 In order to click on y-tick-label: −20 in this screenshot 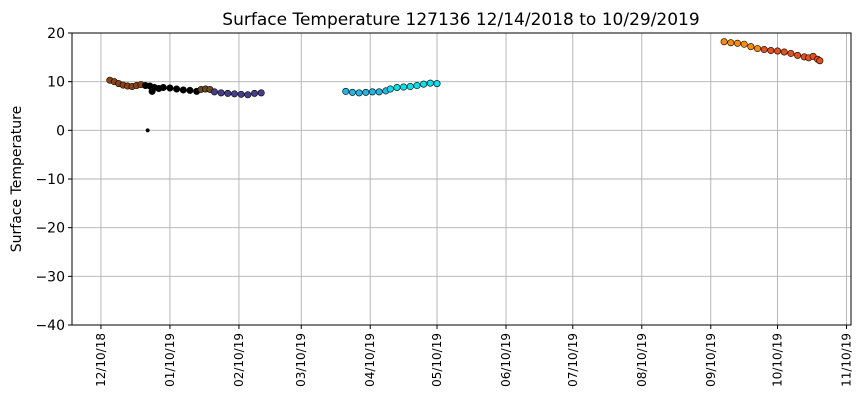, I will do `click(50, 229)`.